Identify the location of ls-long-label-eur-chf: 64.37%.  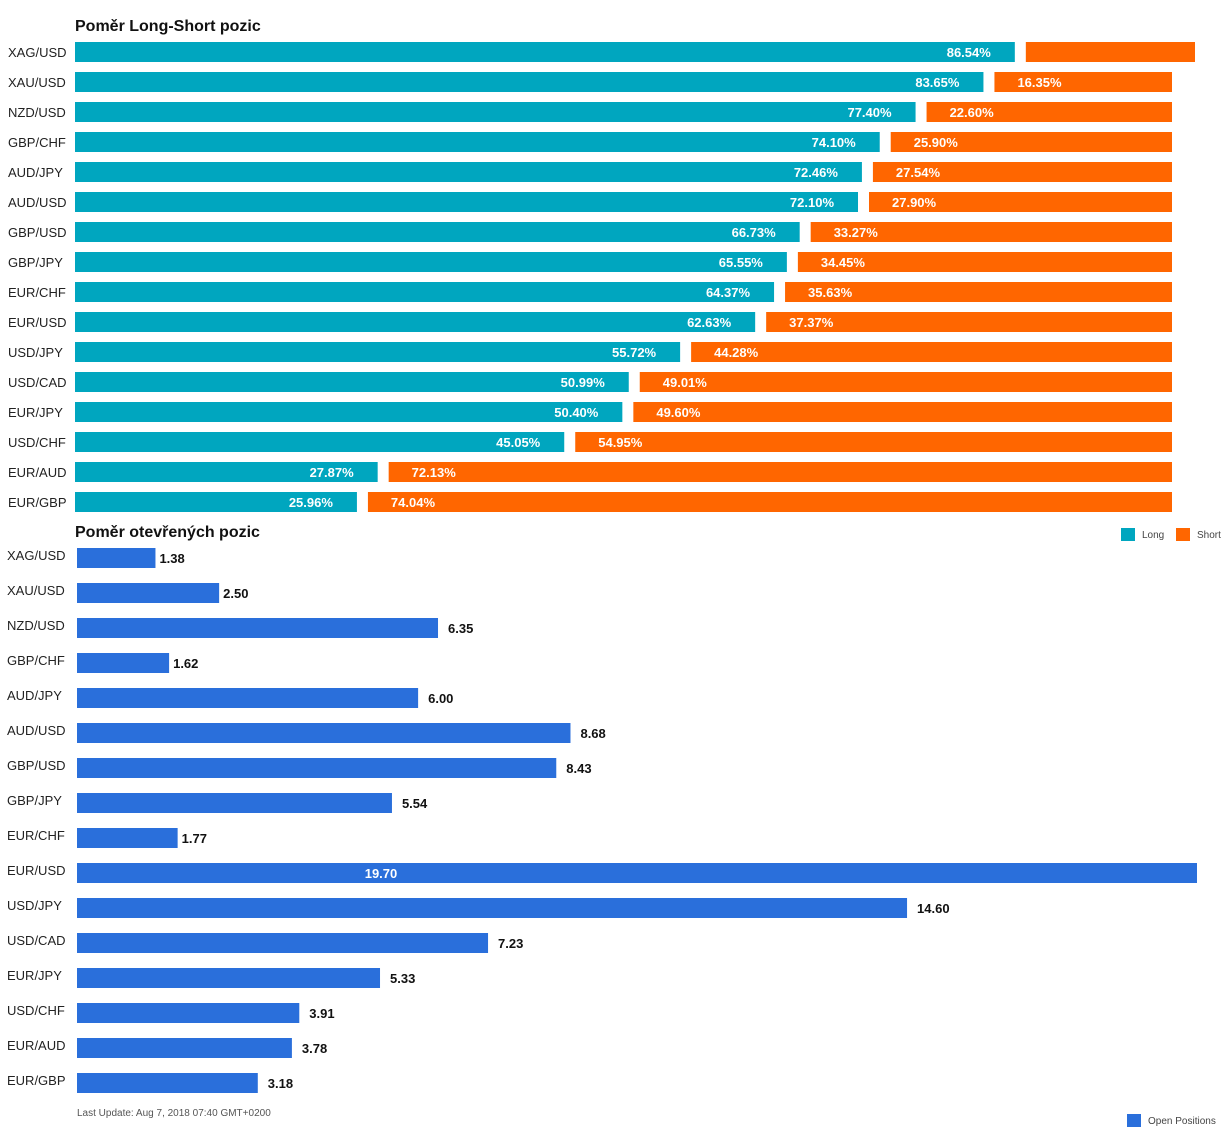
(728, 292).